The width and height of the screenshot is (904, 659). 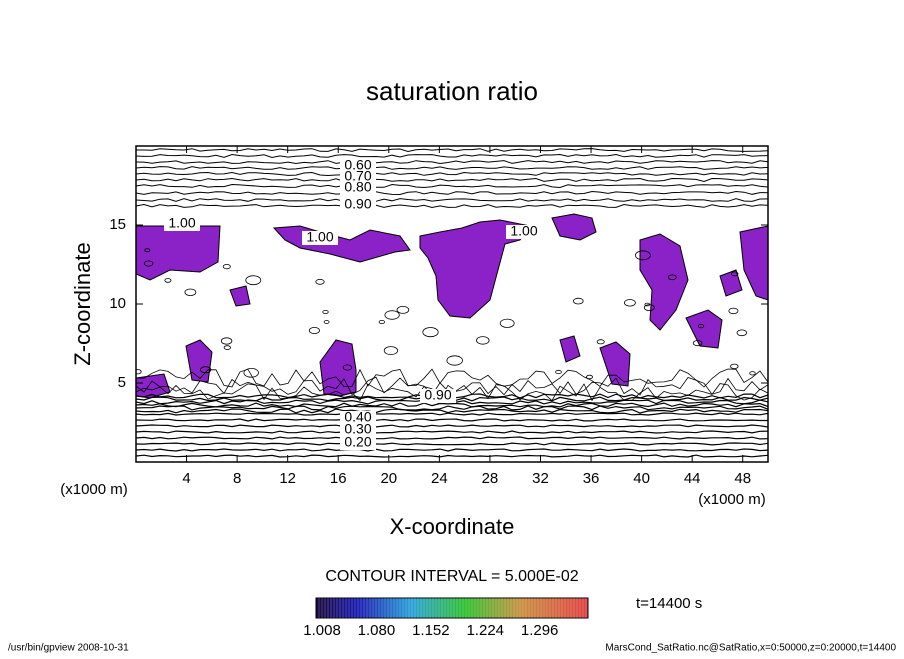 What do you see at coordinates (388, 478) in the screenshot?
I see `x-tick-label: 20` at bounding box center [388, 478].